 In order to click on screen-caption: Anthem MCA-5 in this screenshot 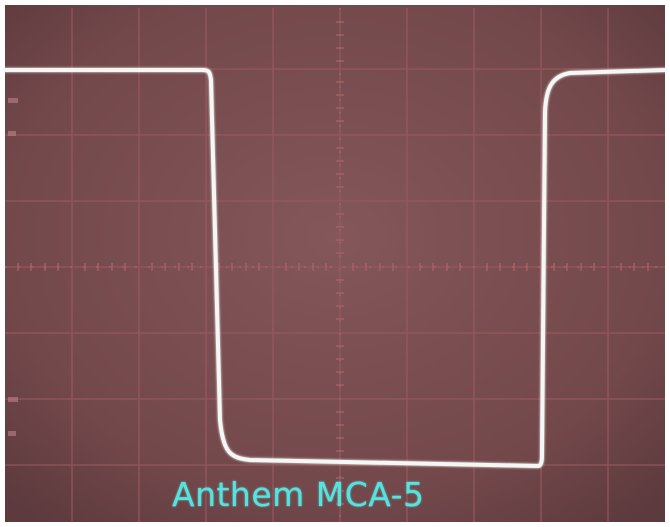, I will do `click(298, 494)`.